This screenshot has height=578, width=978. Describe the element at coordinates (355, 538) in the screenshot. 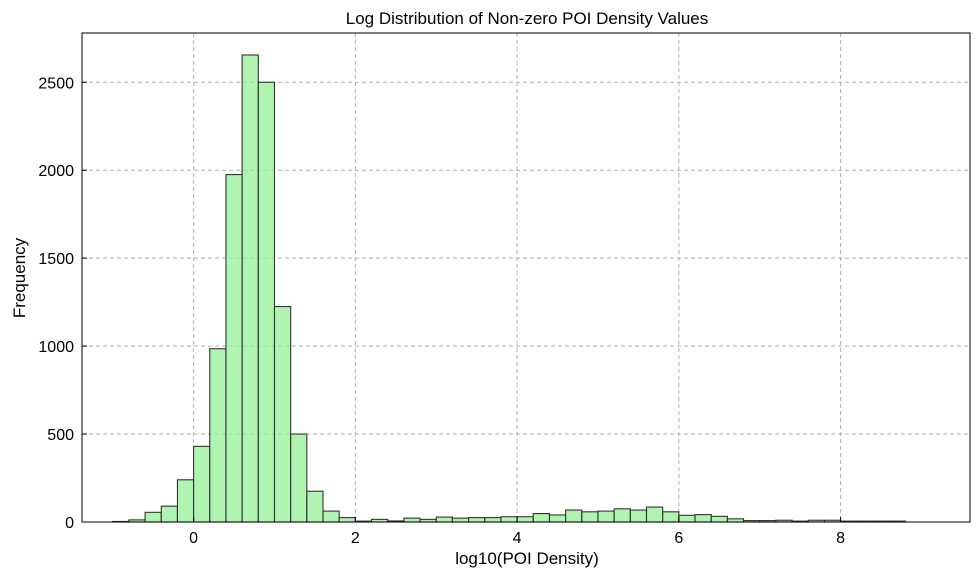

I see `x-tick-label: 2` at that location.